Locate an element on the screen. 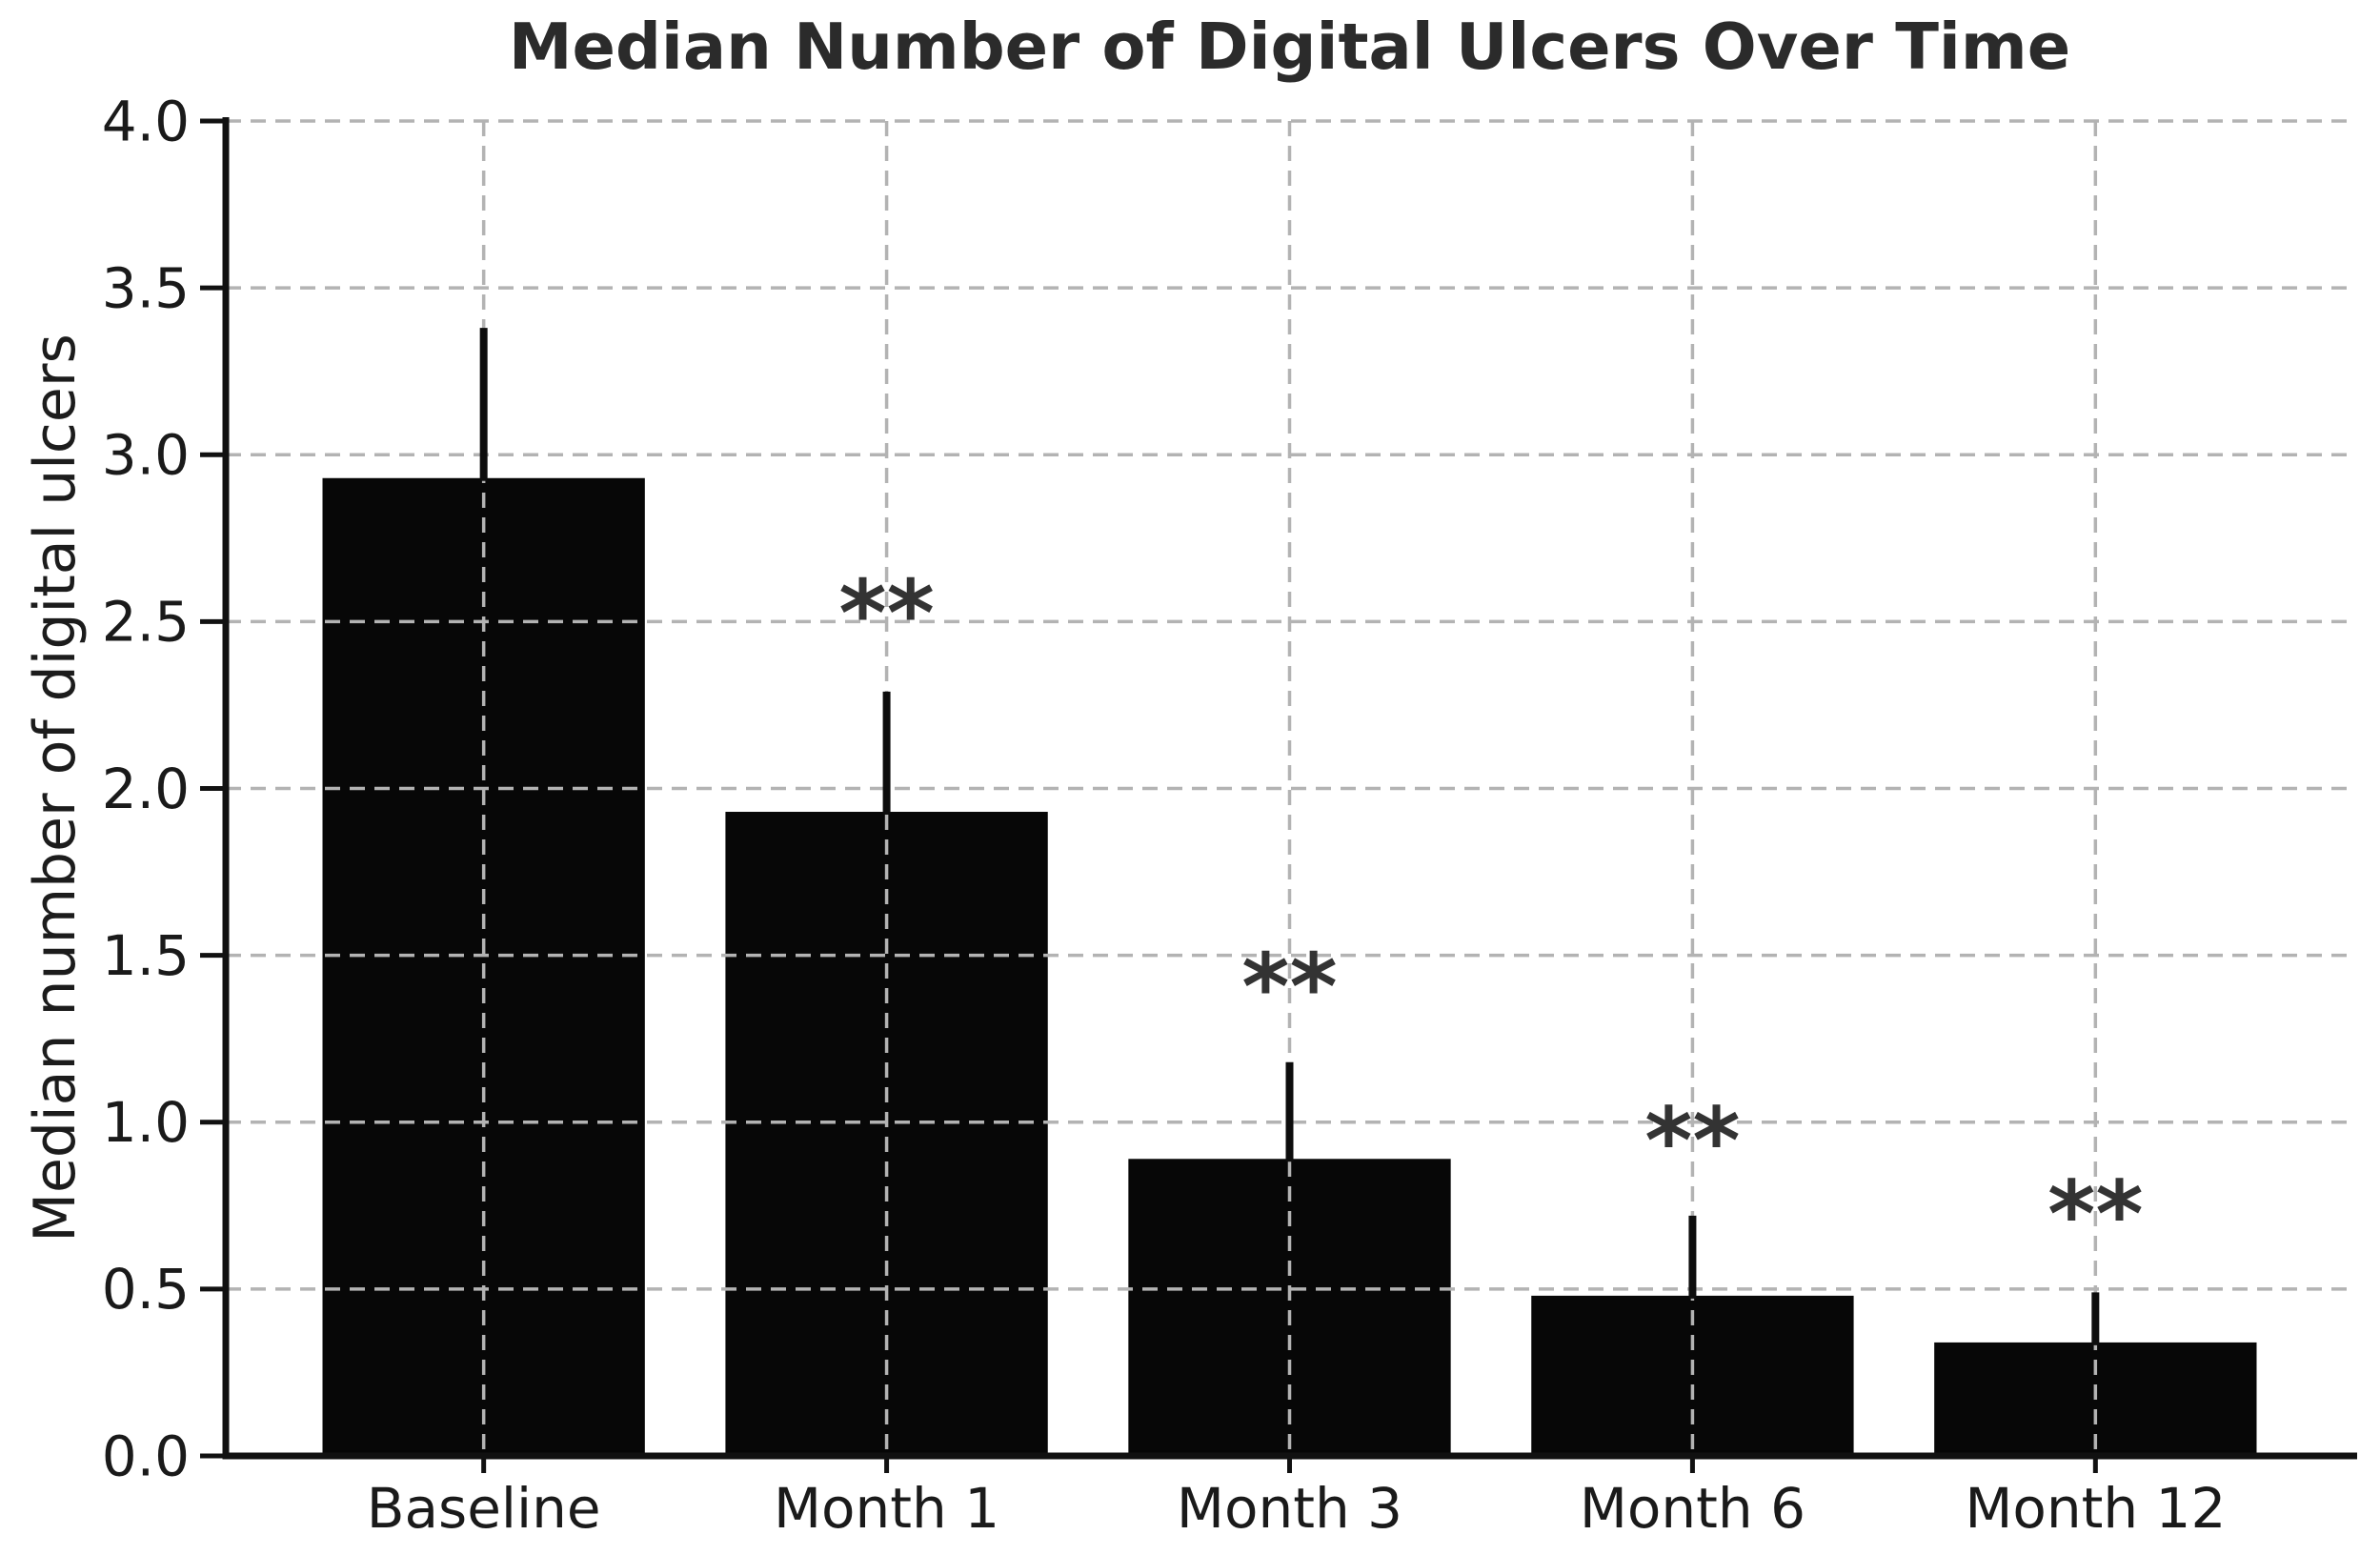 The width and height of the screenshot is (2380, 1555). y-tick-label: 3.0 is located at coordinates (146, 455).